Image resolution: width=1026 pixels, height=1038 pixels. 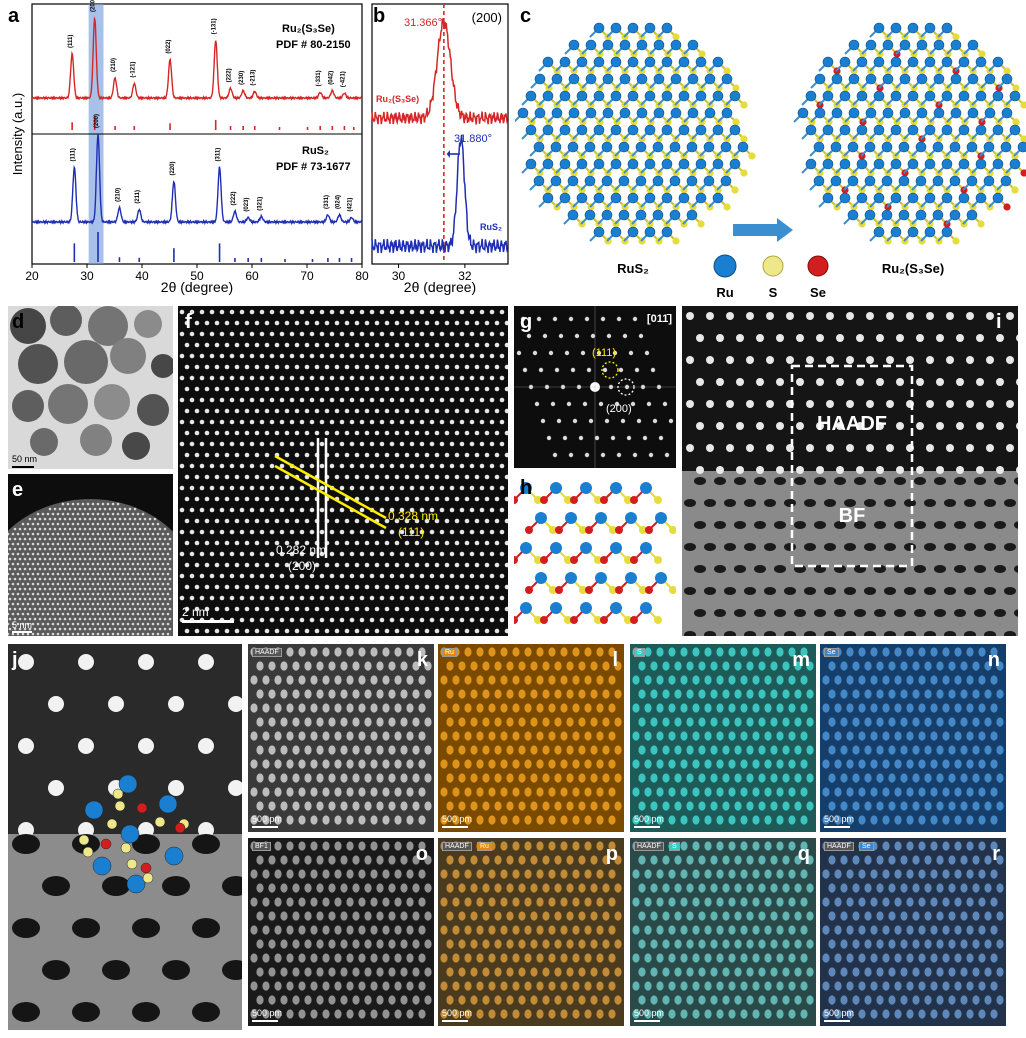 What do you see at coordinates (138, 197) in the screenshot?
I see `peak-label: (211)` at bounding box center [138, 197].